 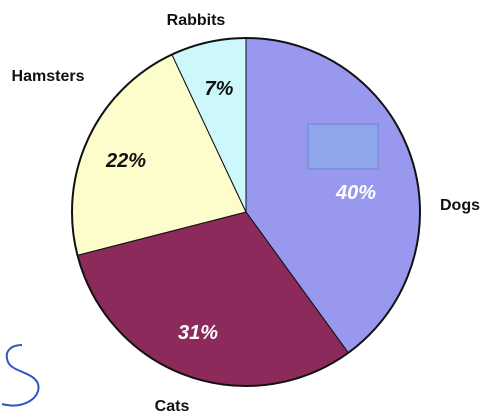 I want to click on value-label-rabbits: 7%, so click(x=219, y=89).